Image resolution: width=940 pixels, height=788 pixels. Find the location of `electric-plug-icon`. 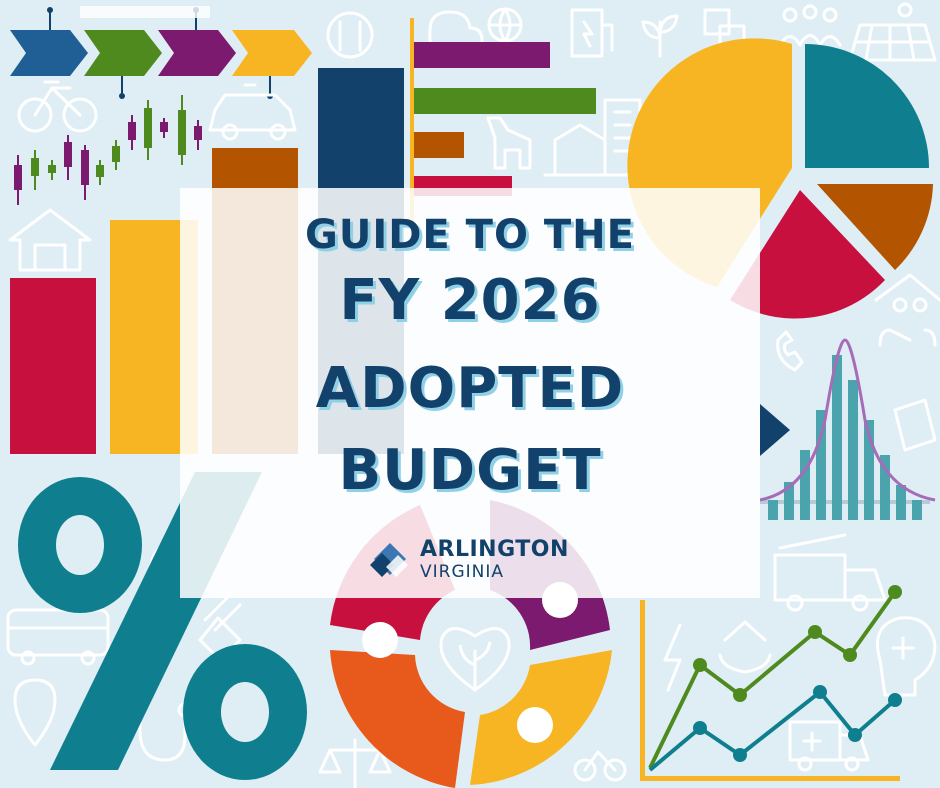

electric-plug-icon is located at coordinates (220, 627).